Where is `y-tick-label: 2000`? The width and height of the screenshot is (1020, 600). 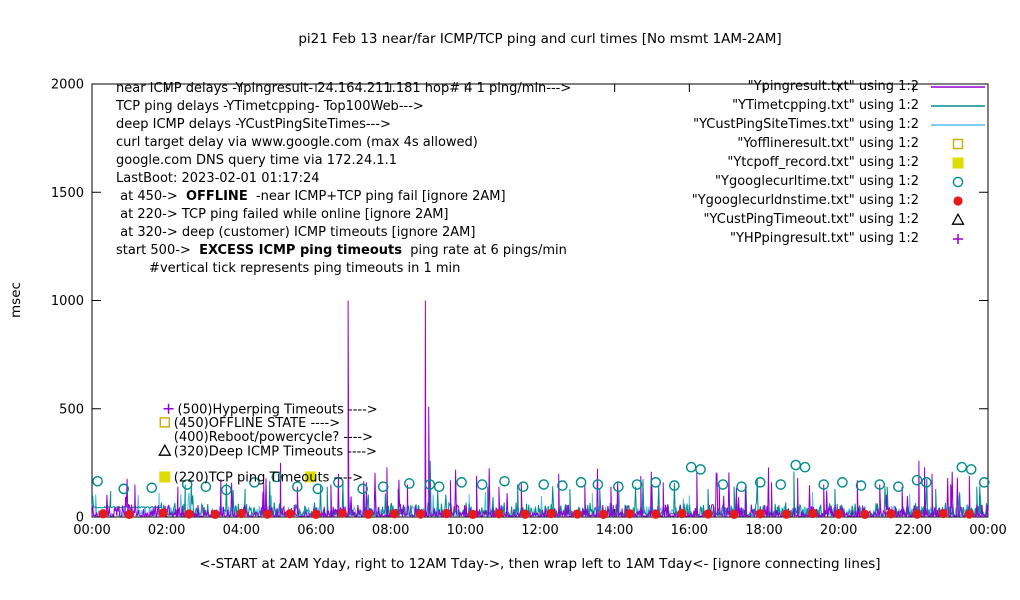
y-tick-label: 2000 is located at coordinates (67, 85).